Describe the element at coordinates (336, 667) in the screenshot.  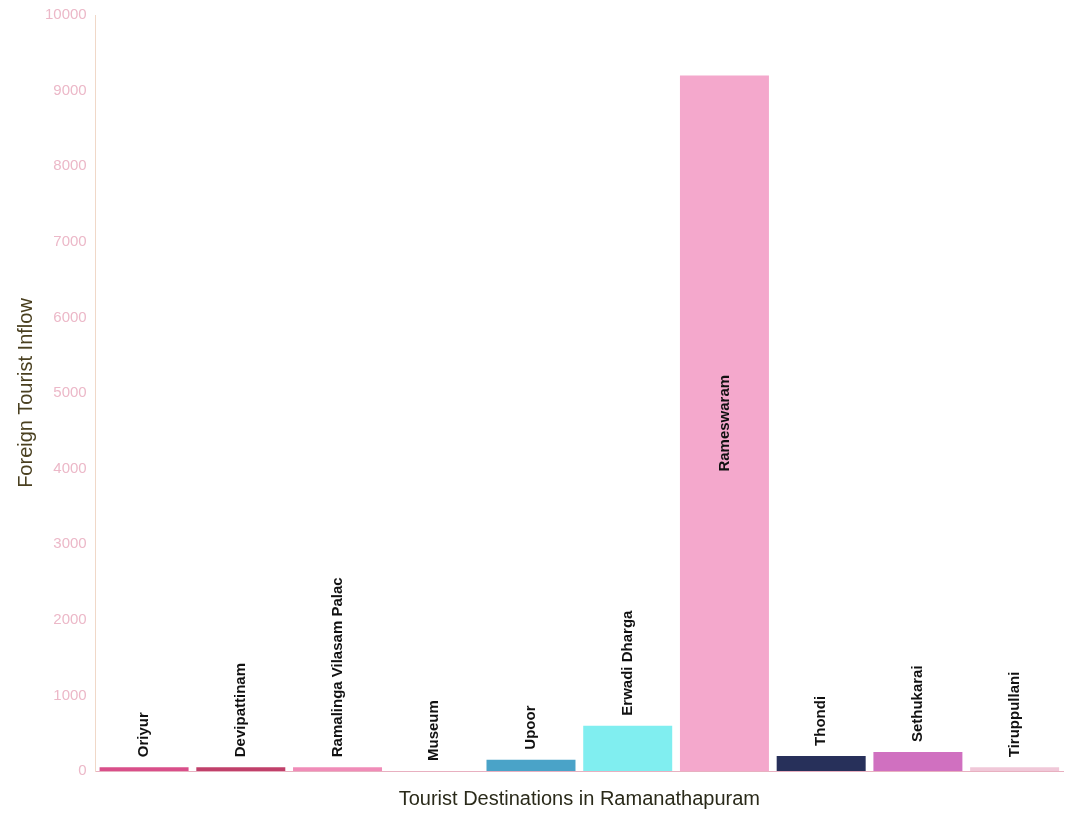
I see `x-tick-label: Ramalinga Vilasam Palac` at that location.